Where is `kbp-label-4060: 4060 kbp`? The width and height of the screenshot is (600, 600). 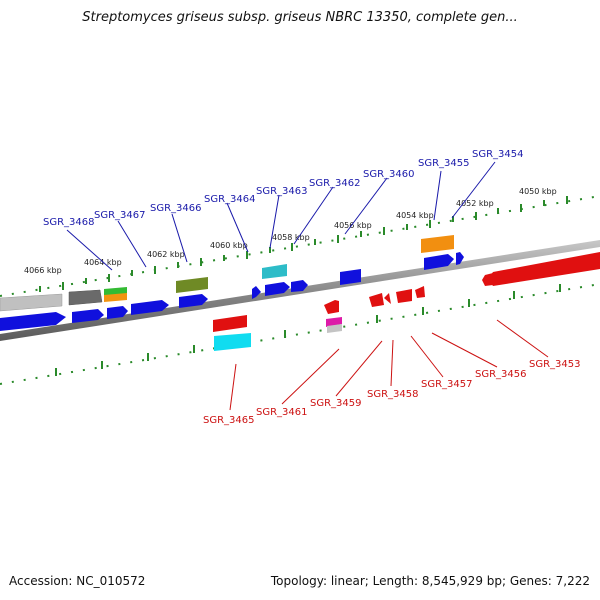 kbp-label-4060: 4060 kbp is located at coordinates (229, 245).